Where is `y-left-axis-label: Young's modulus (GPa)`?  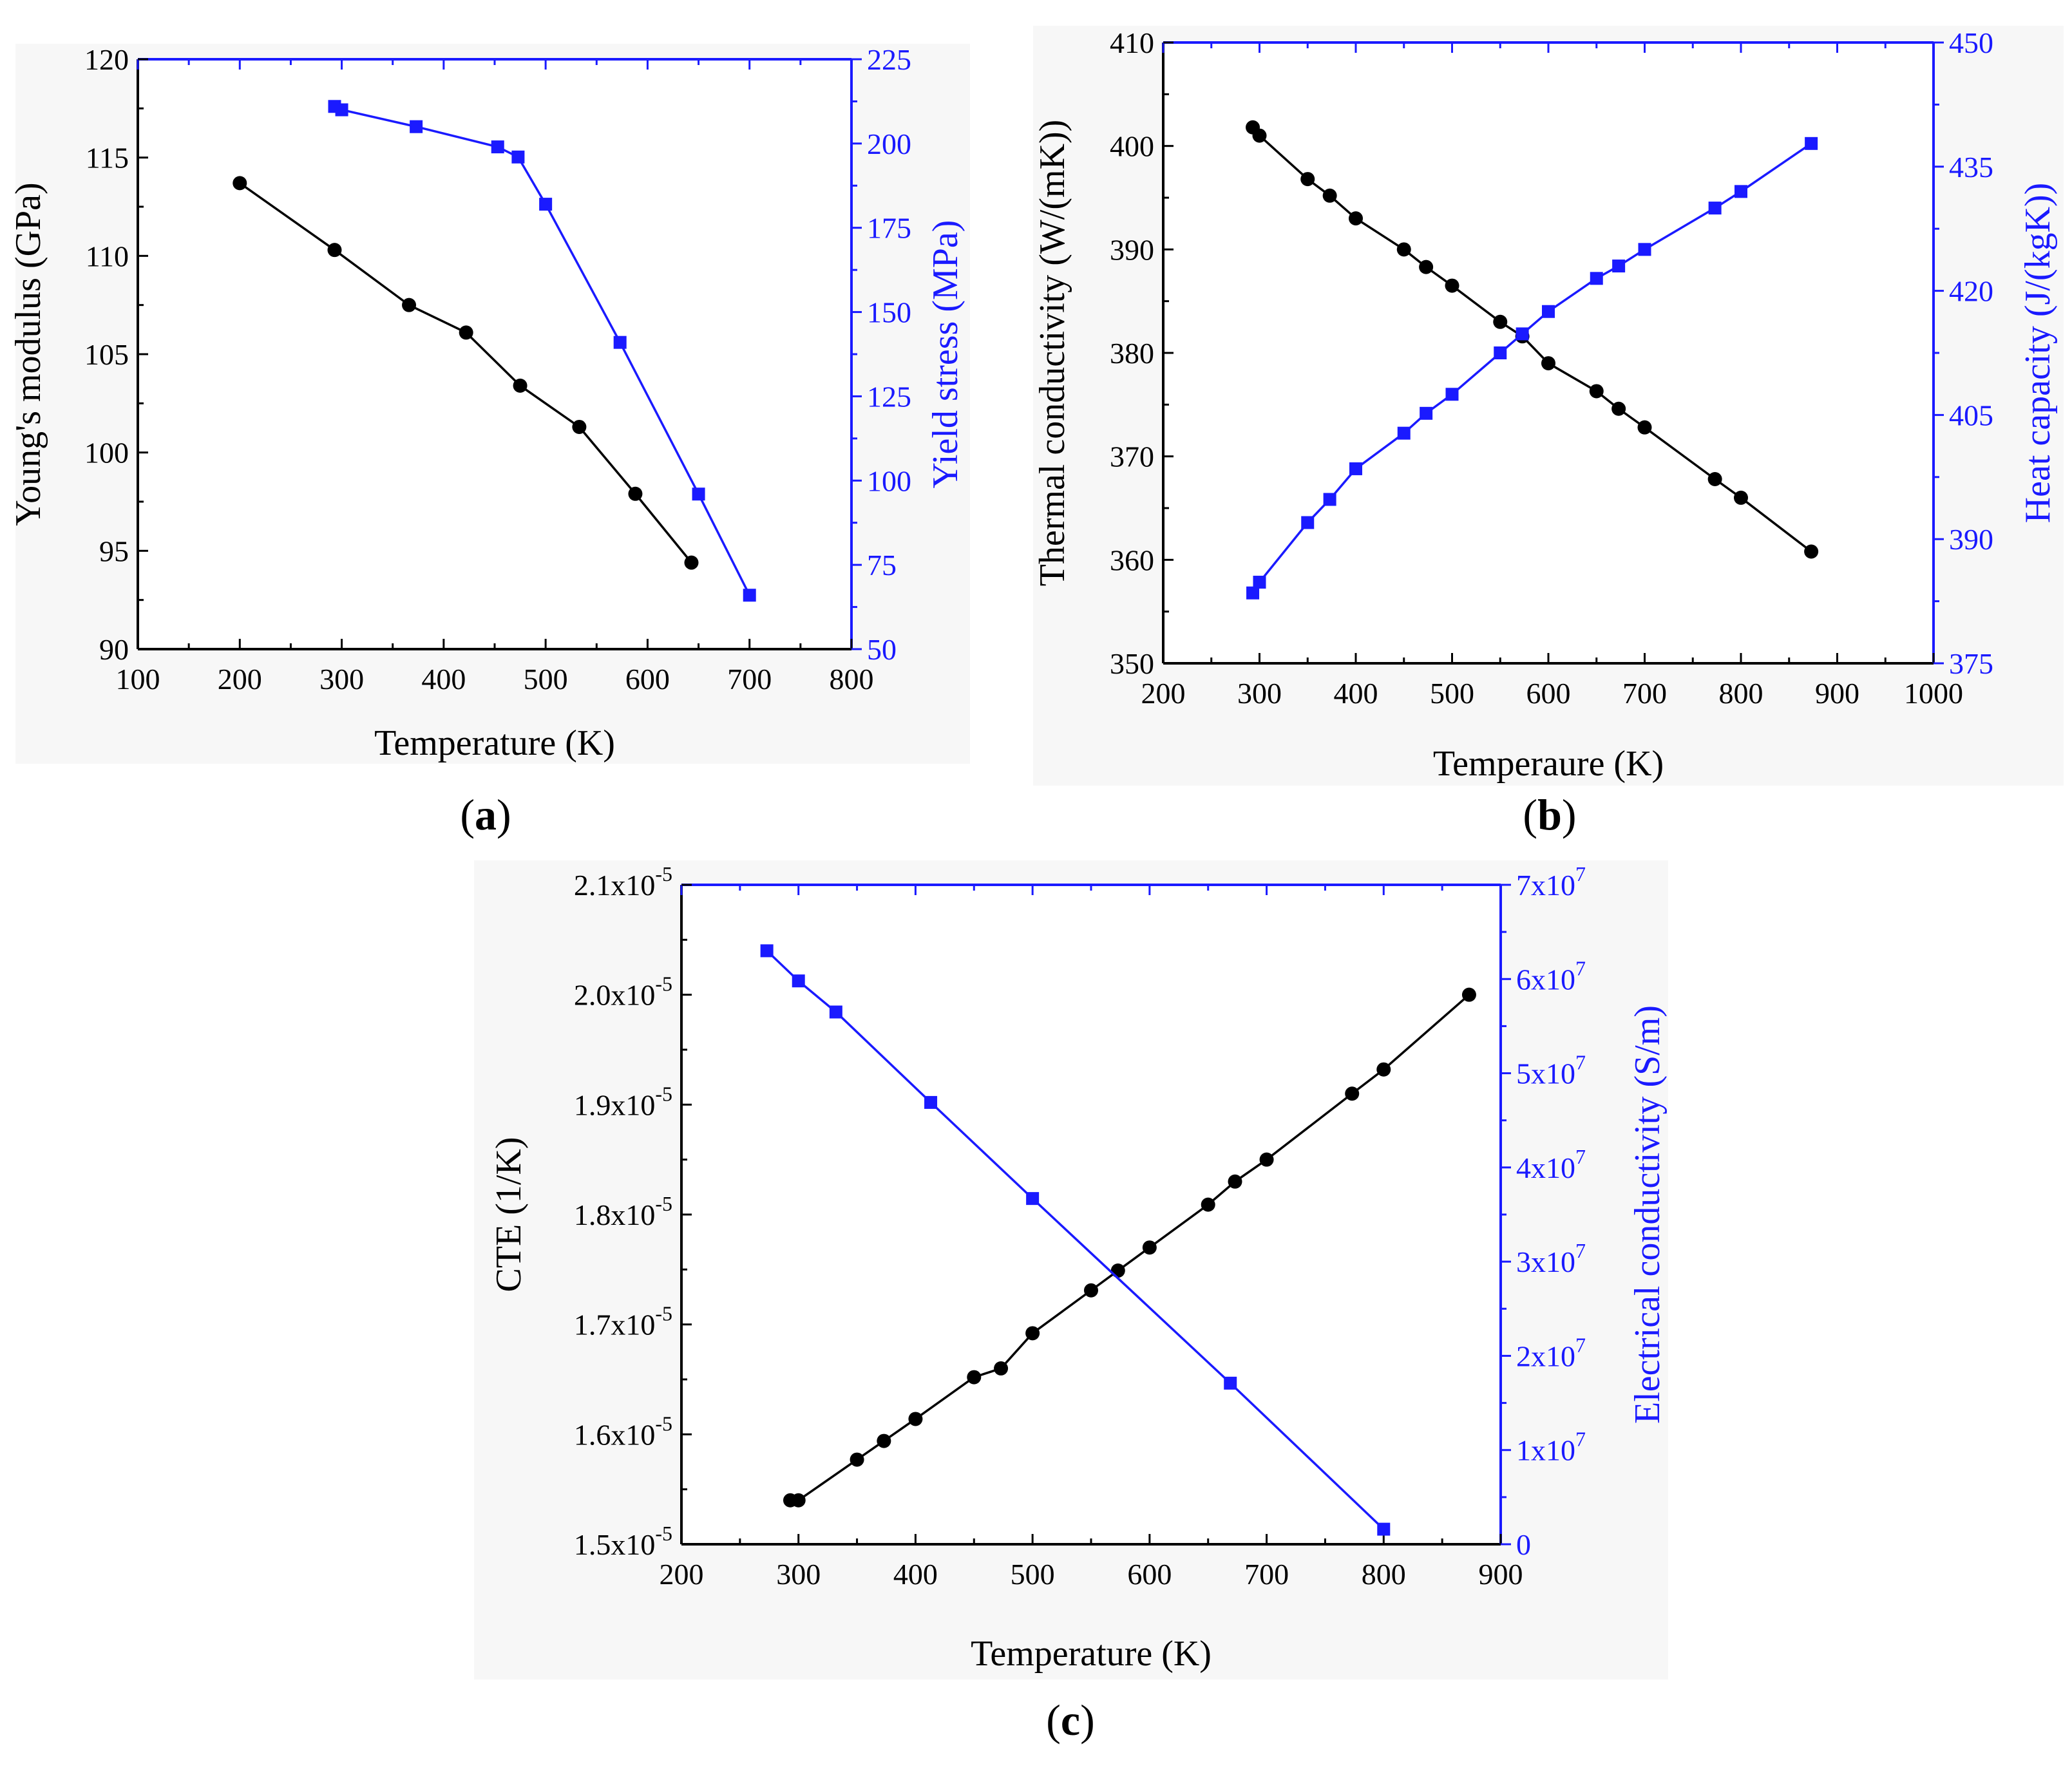 y-left-axis-label: Young's modulus (GPa) is located at coordinates (28, 353).